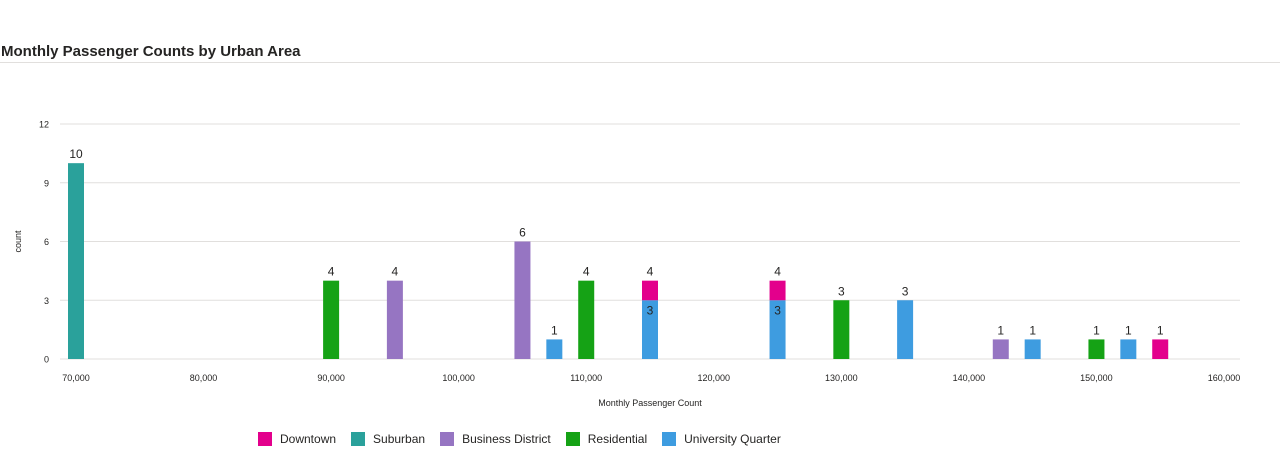  What do you see at coordinates (714, 378) in the screenshot?
I see `x-tick-label: 120,000` at bounding box center [714, 378].